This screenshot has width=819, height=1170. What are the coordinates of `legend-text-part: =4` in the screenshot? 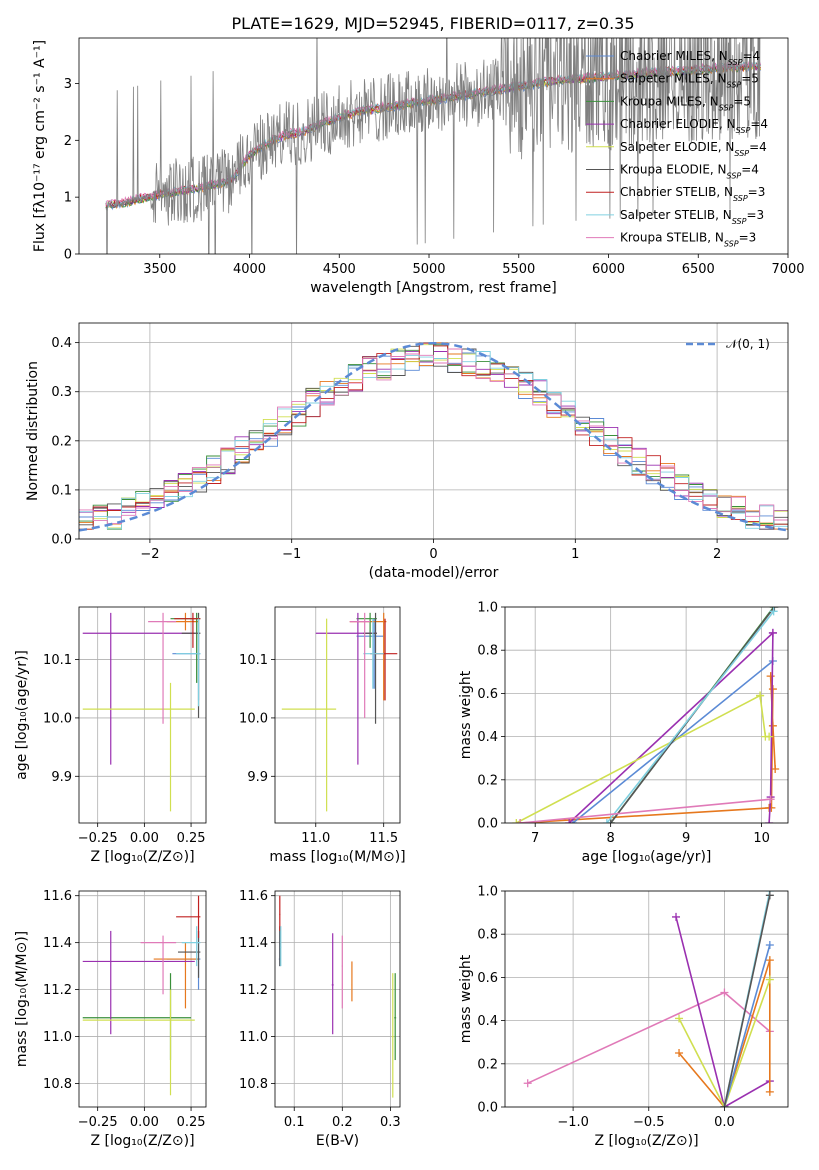 It's located at (750, 170).